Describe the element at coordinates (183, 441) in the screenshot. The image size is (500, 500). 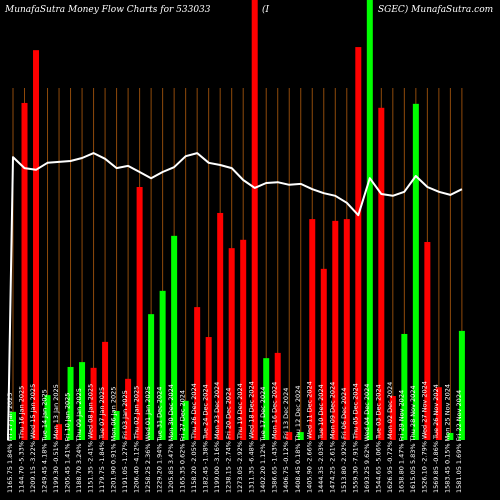
I see `x-tick-label: 1165.35 0.62% Fri 27 Dec 2024` at that location.